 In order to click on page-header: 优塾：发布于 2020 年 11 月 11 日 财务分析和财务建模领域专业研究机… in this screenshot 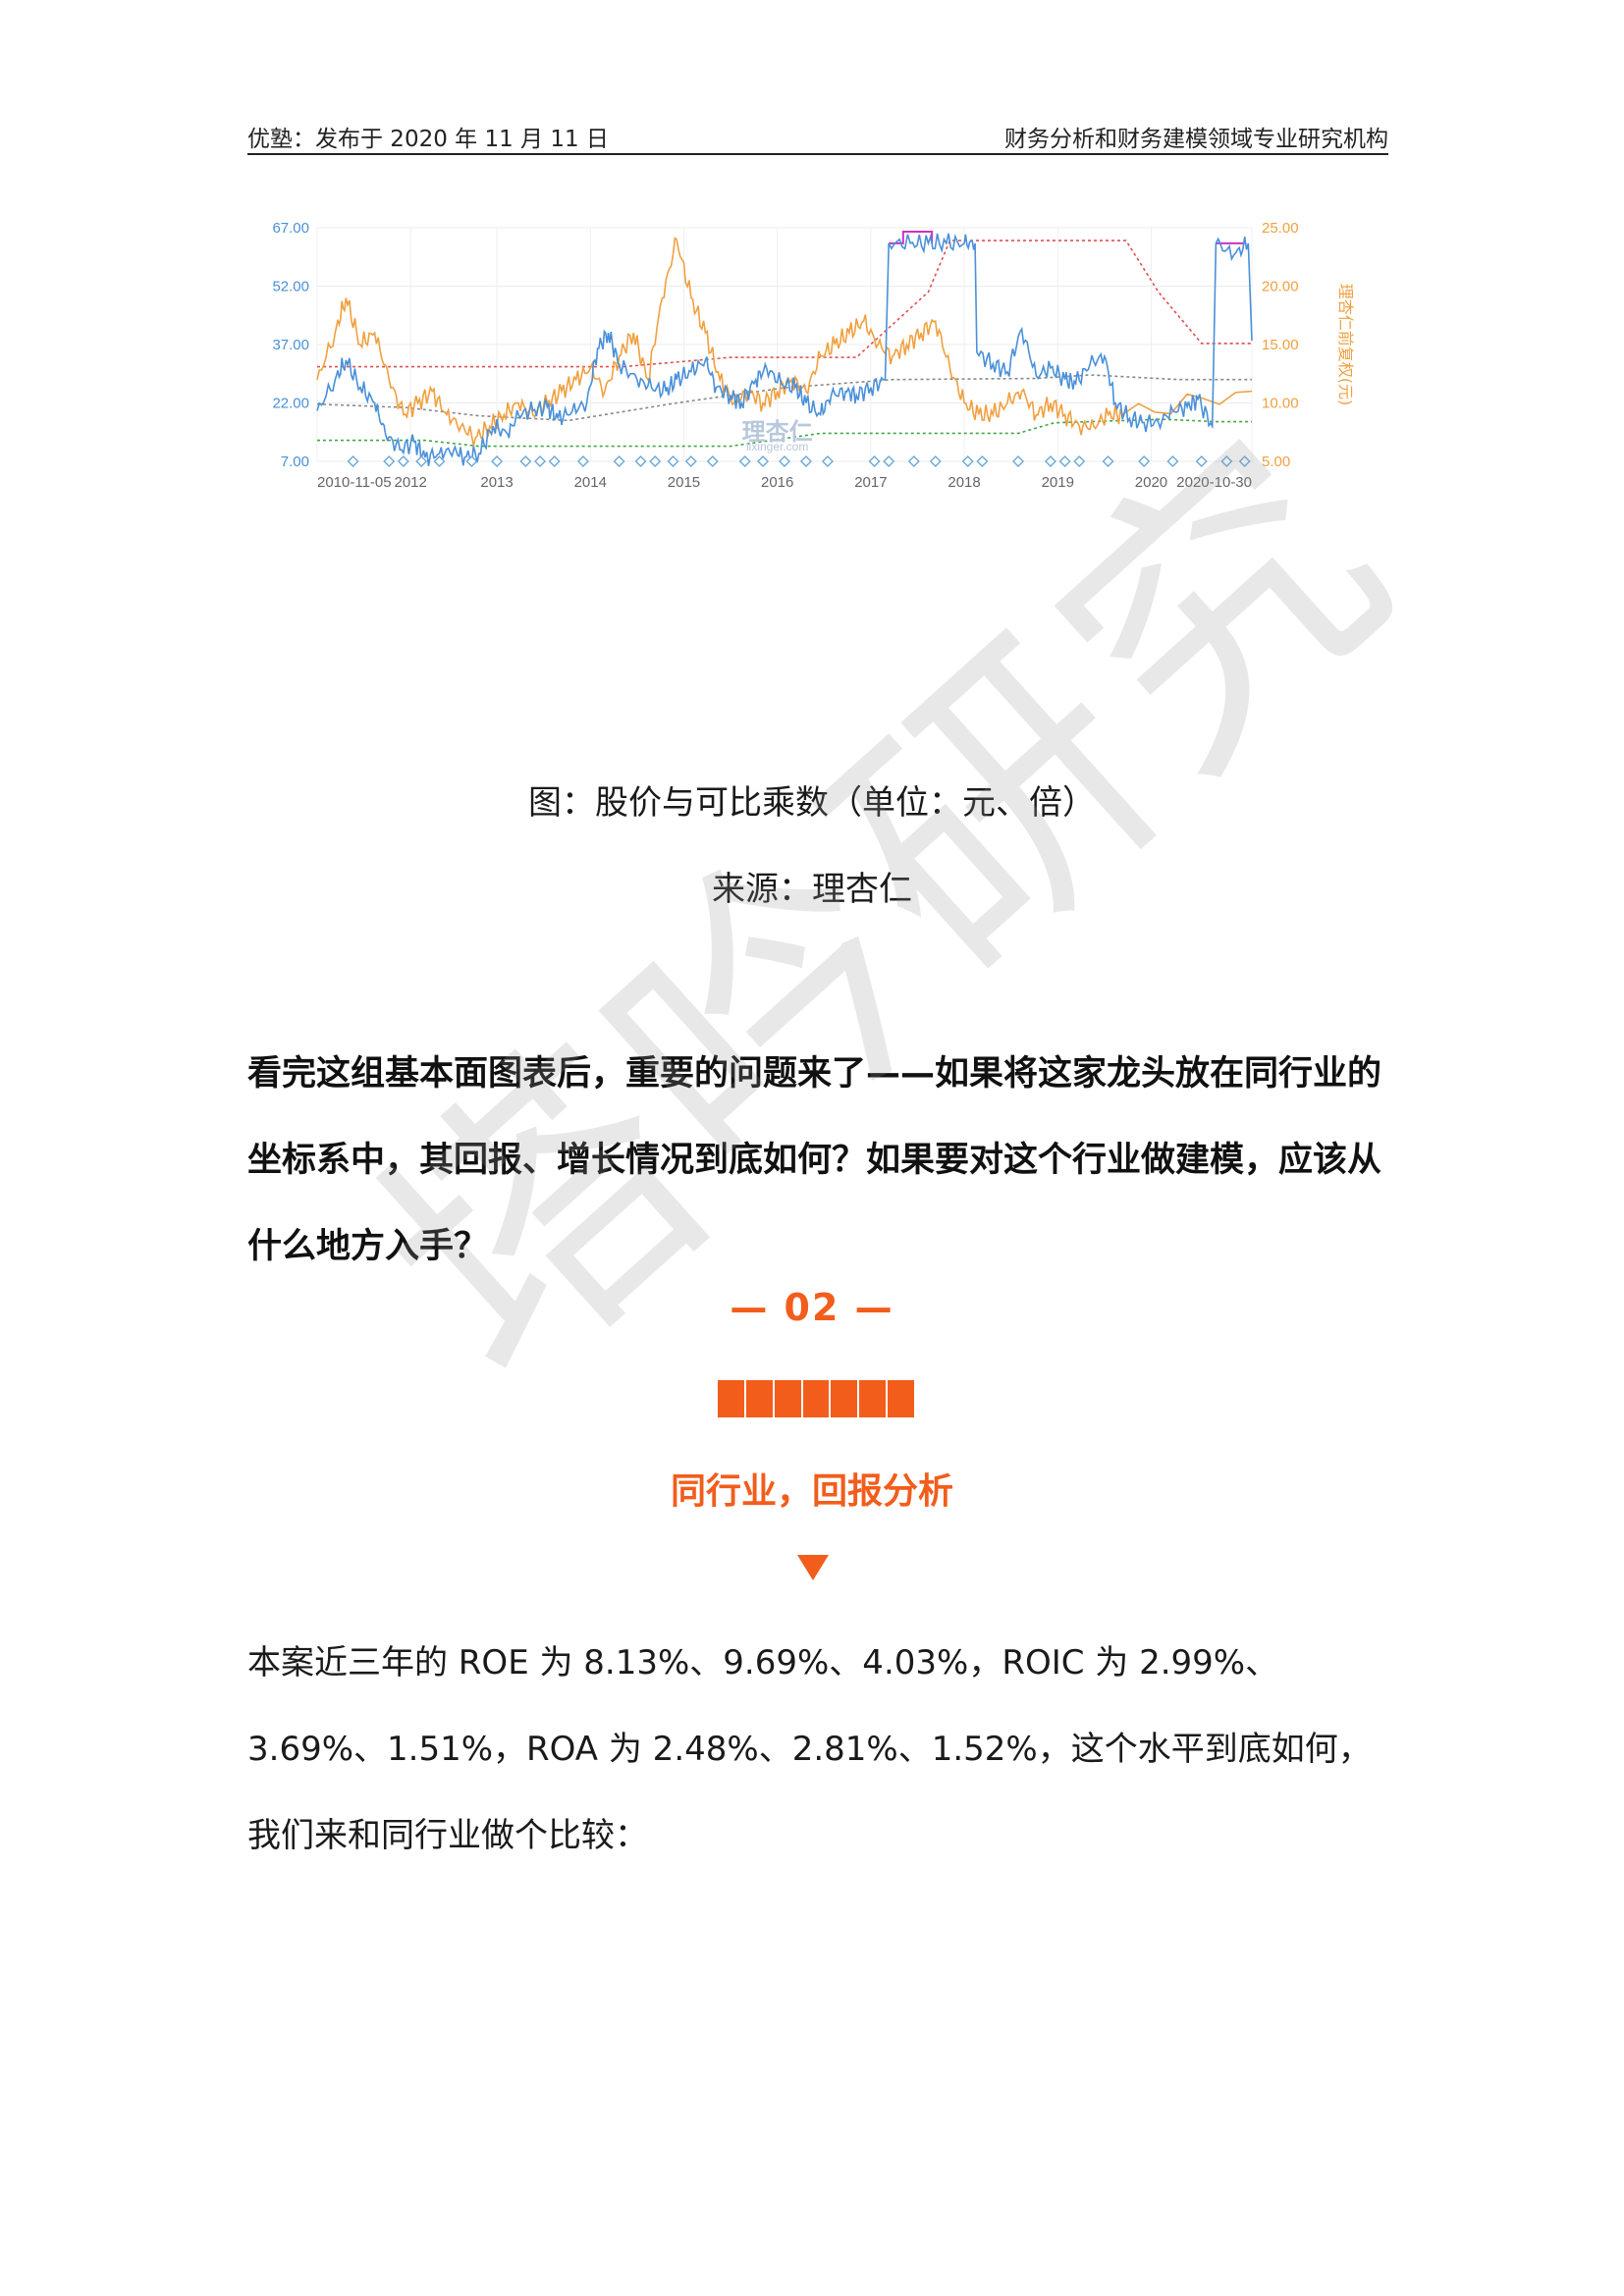, I will do `click(817, 135)`.